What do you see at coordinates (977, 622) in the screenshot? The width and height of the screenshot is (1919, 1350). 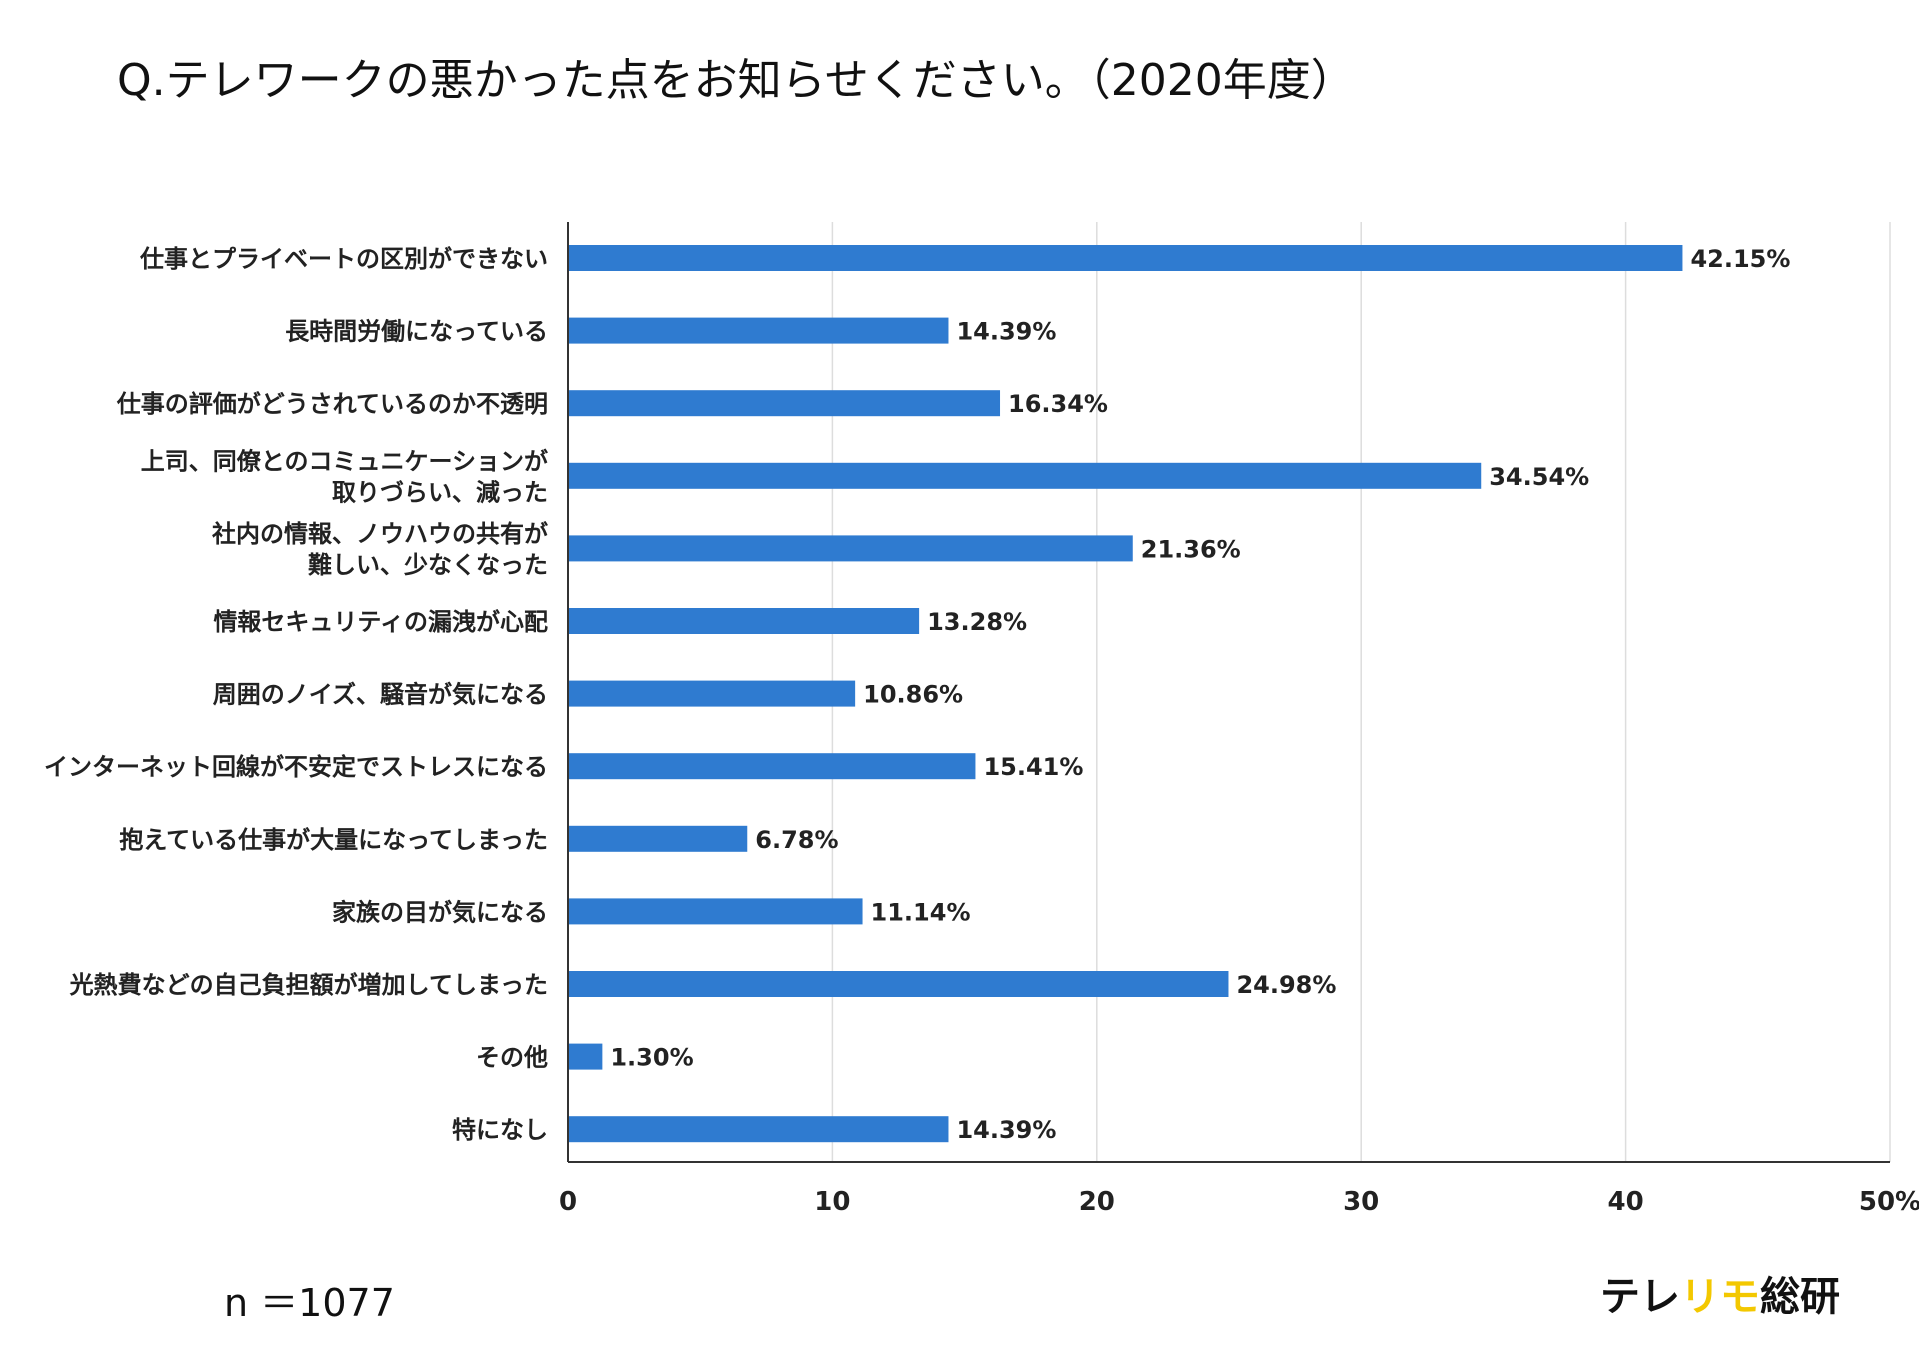 I see `data-label: 13.28%` at bounding box center [977, 622].